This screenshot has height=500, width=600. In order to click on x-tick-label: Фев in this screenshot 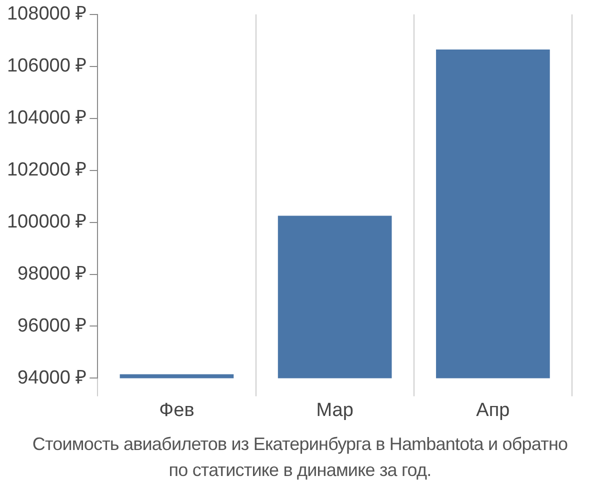, I will do `click(176, 410)`.